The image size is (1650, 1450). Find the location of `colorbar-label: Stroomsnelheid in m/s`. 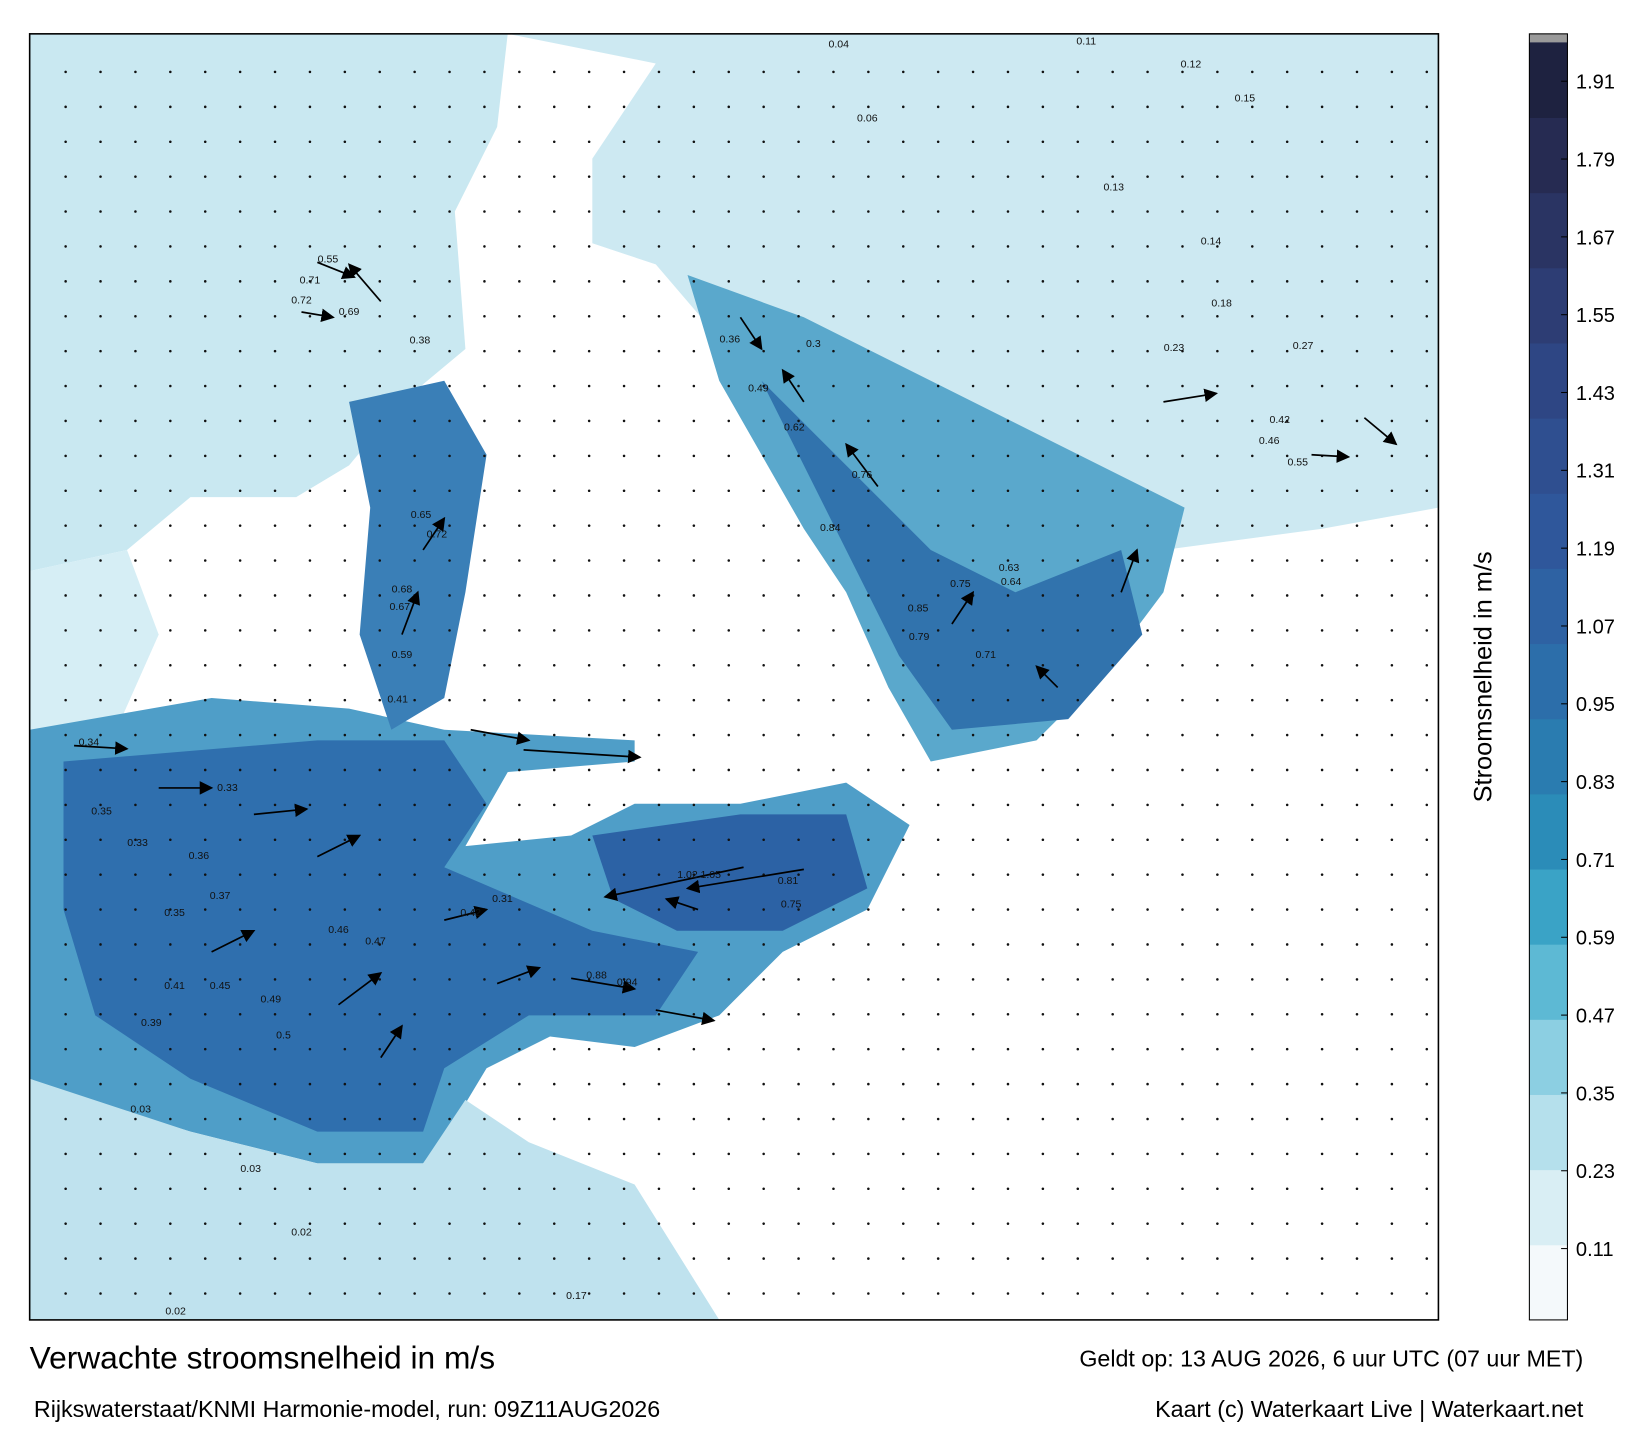

colorbar-label: Stroomsnelheid in m/s is located at coordinates (1483, 676).